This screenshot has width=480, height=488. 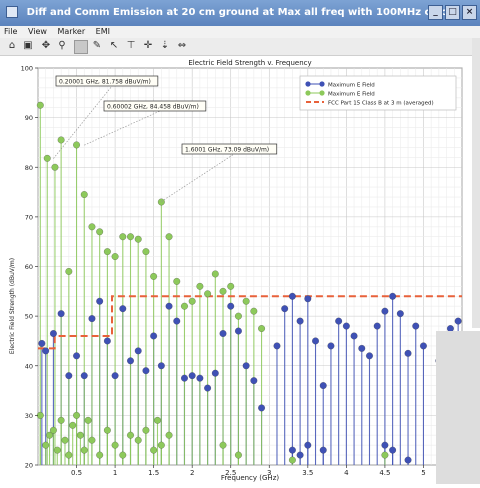 What do you see at coordinates (192, 473) in the screenshot?
I see `x-tick-label: 2` at bounding box center [192, 473].